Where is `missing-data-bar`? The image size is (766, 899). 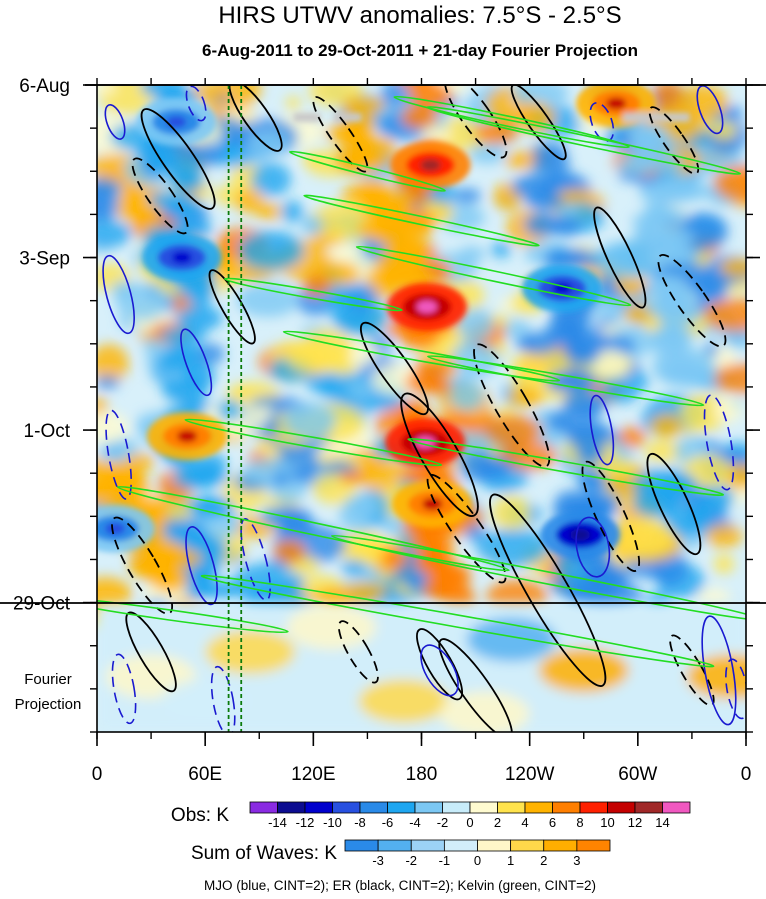
missing-data-bar is located at coordinates (656, 117).